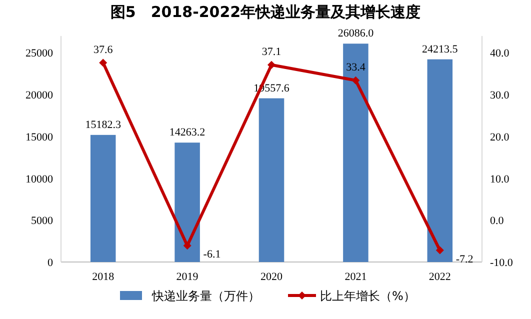  What do you see at coordinates (497, 221) in the screenshot?
I see `y2-tick-label: 0.0` at bounding box center [497, 221].